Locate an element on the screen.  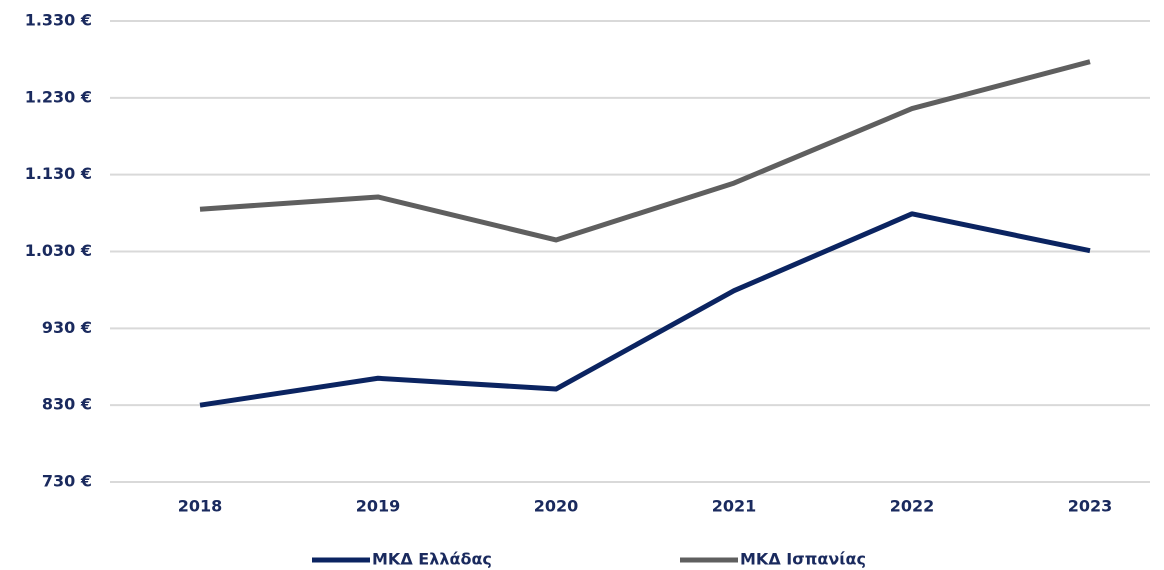
x-tick-label: 2022 is located at coordinates (912, 506).